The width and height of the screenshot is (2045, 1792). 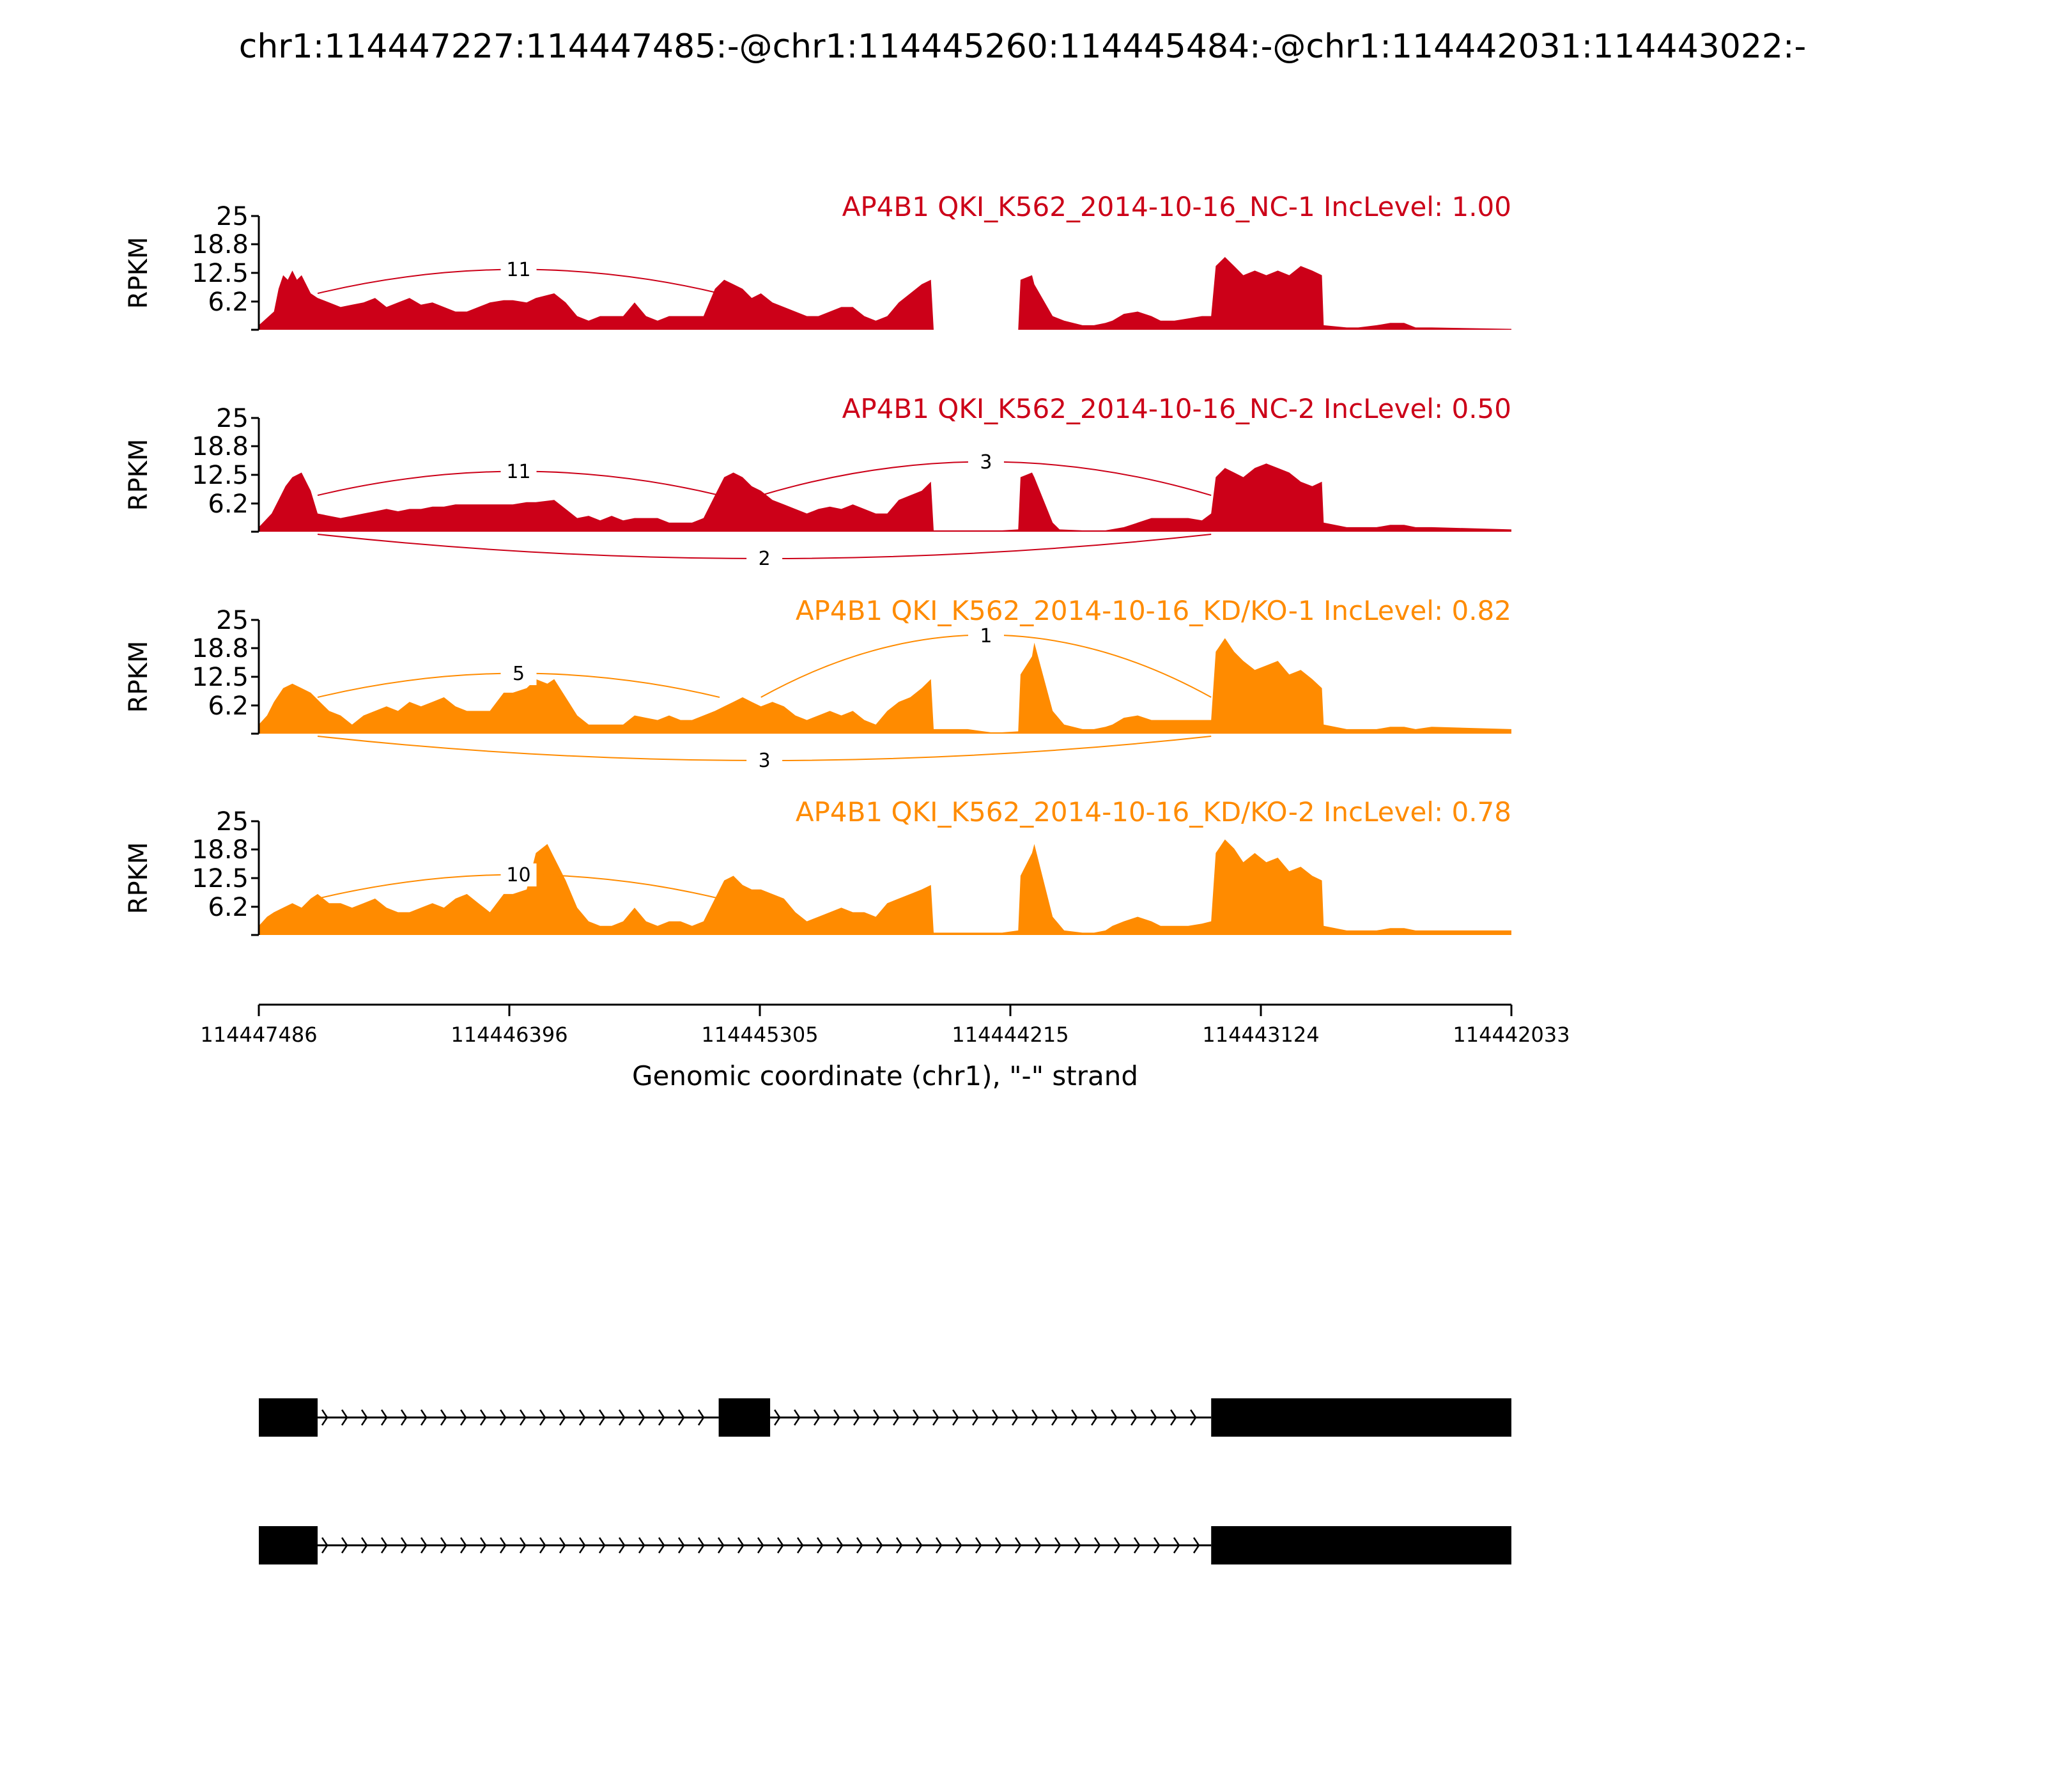 What do you see at coordinates (509, 1035) in the screenshot?
I see `x-tick-label: 114446396` at bounding box center [509, 1035].